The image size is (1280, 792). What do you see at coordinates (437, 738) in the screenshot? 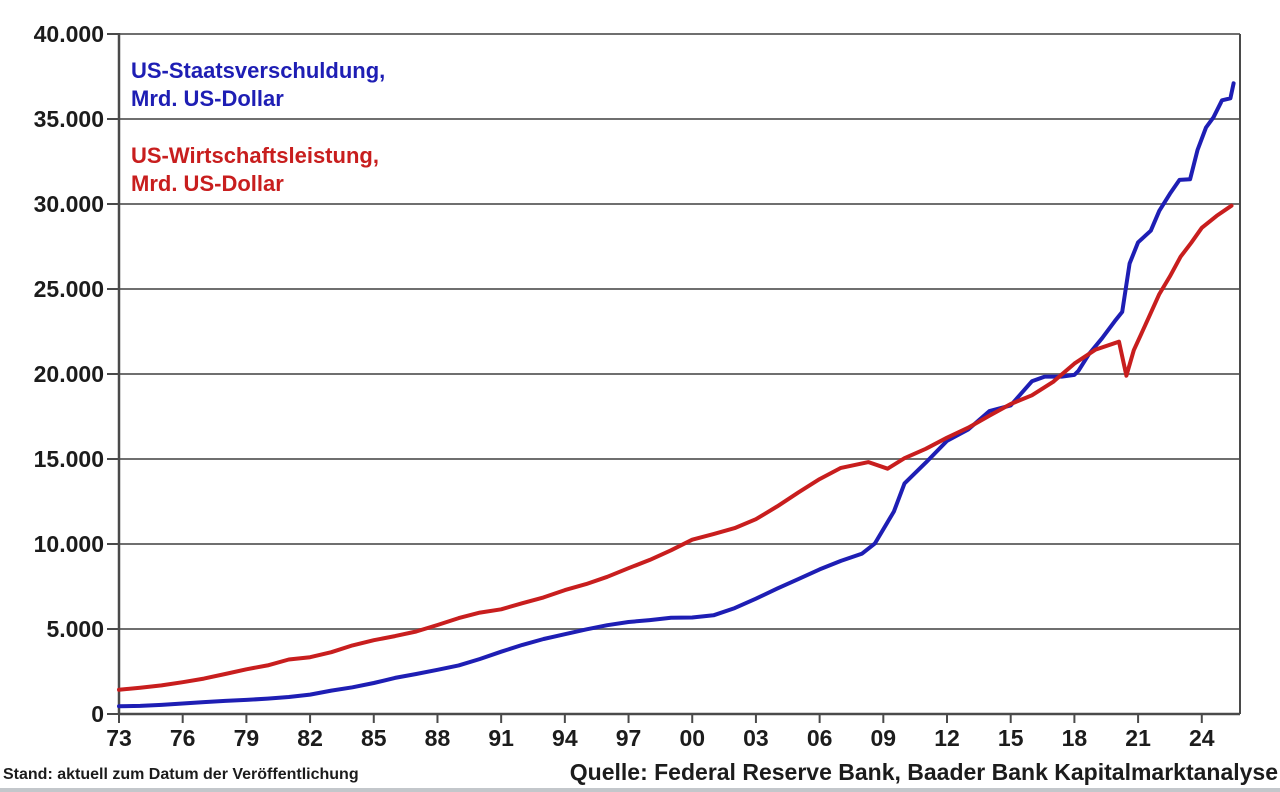
I see `x-axis-label: 88` at bounding box center [437, 738].